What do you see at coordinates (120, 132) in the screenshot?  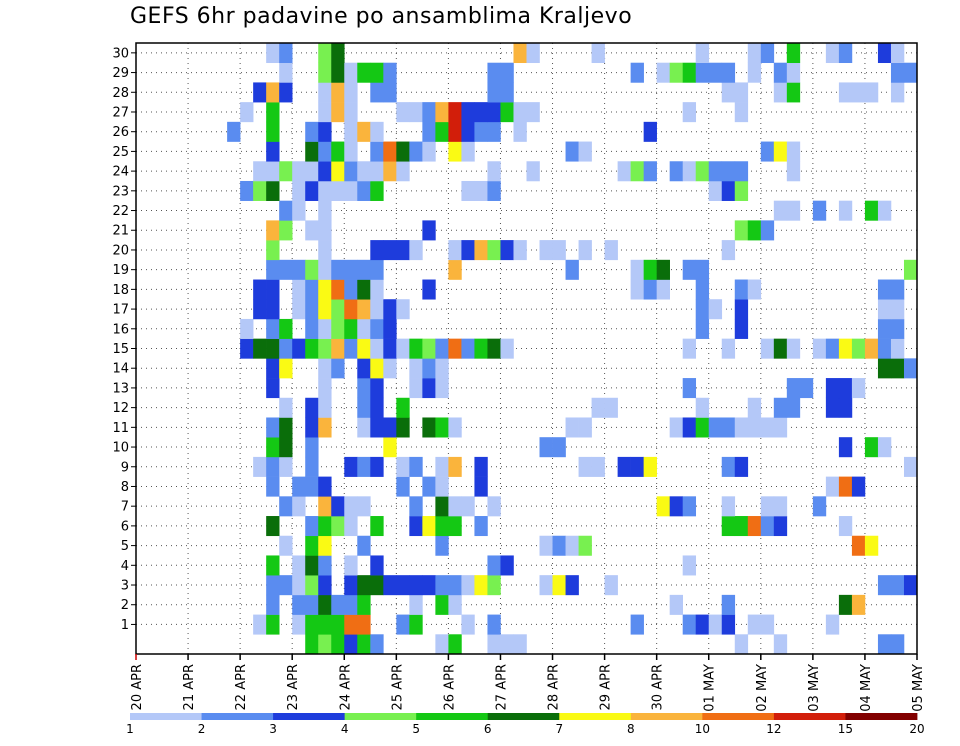 I see `y-tick-label: 26` at bounding box center [120, 132].